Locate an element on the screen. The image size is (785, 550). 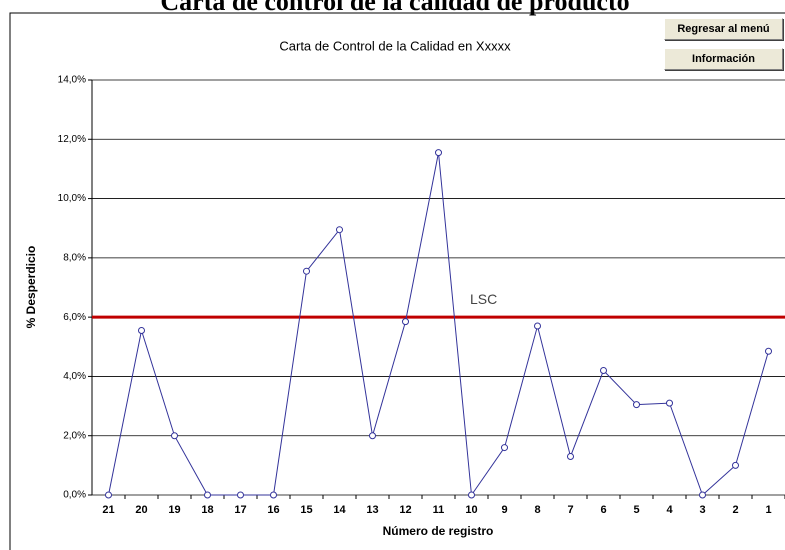
x-tick-label: 17 is located at coordinates (240, 510).